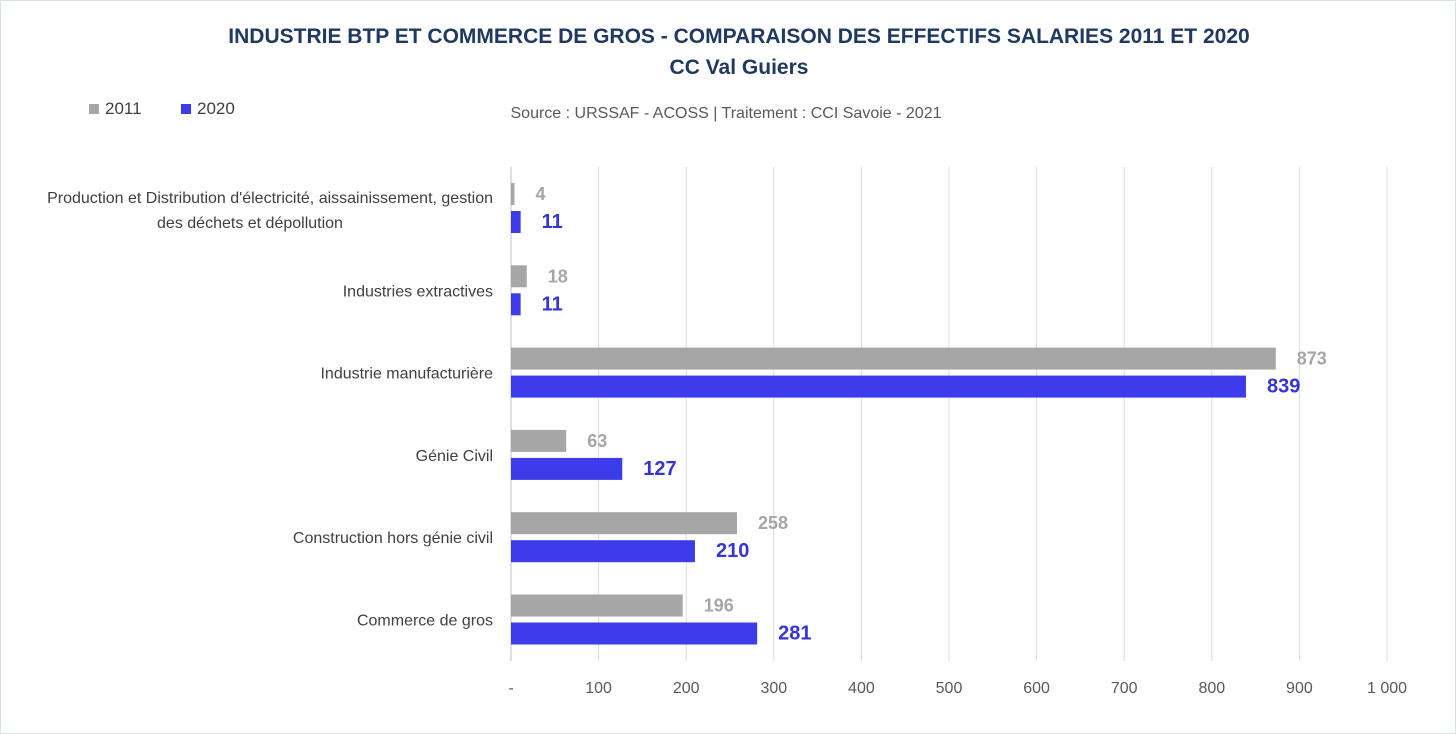  I want to click on legend-item-2011: 2011, so click(115, 109).